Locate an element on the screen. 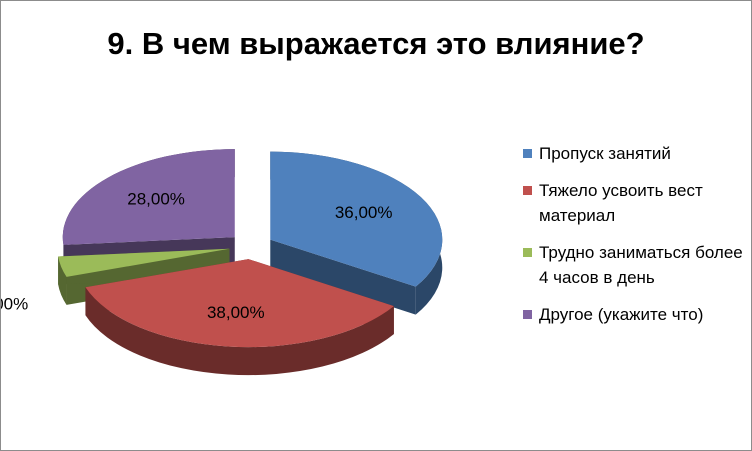 The image size is (752, 451). legend-label: Другое (укажите что) is located at coordinates (621, 314).